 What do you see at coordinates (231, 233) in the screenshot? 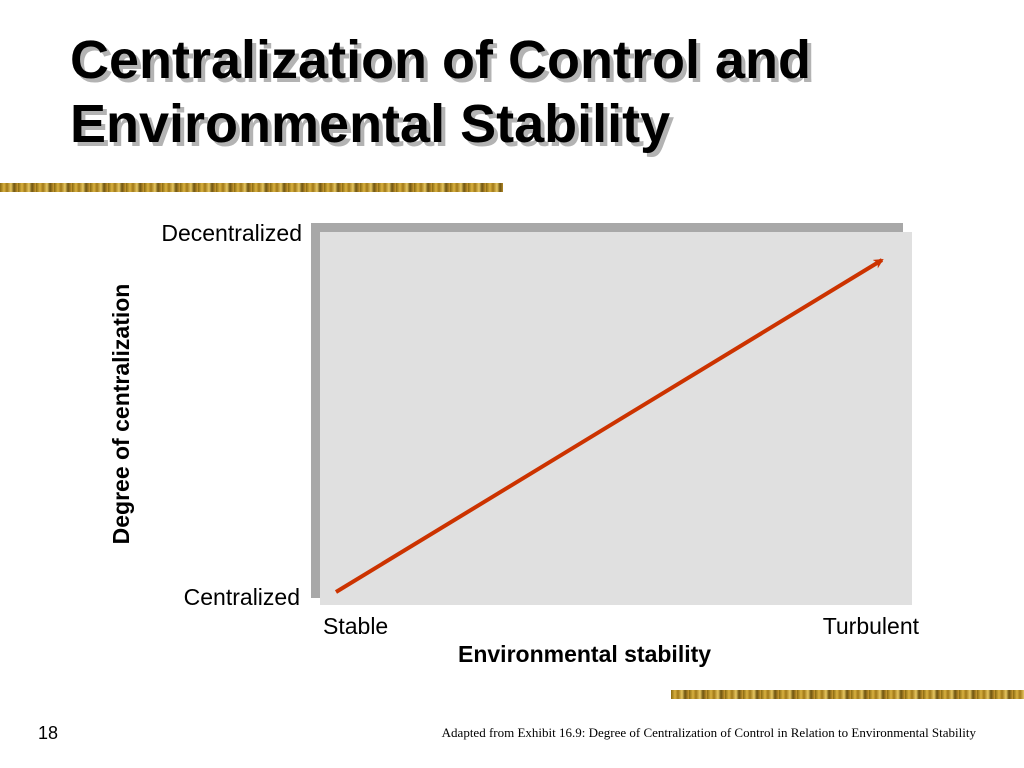
I see `y-axis-top-label: Decentralized` at bounding box center [231, 233].